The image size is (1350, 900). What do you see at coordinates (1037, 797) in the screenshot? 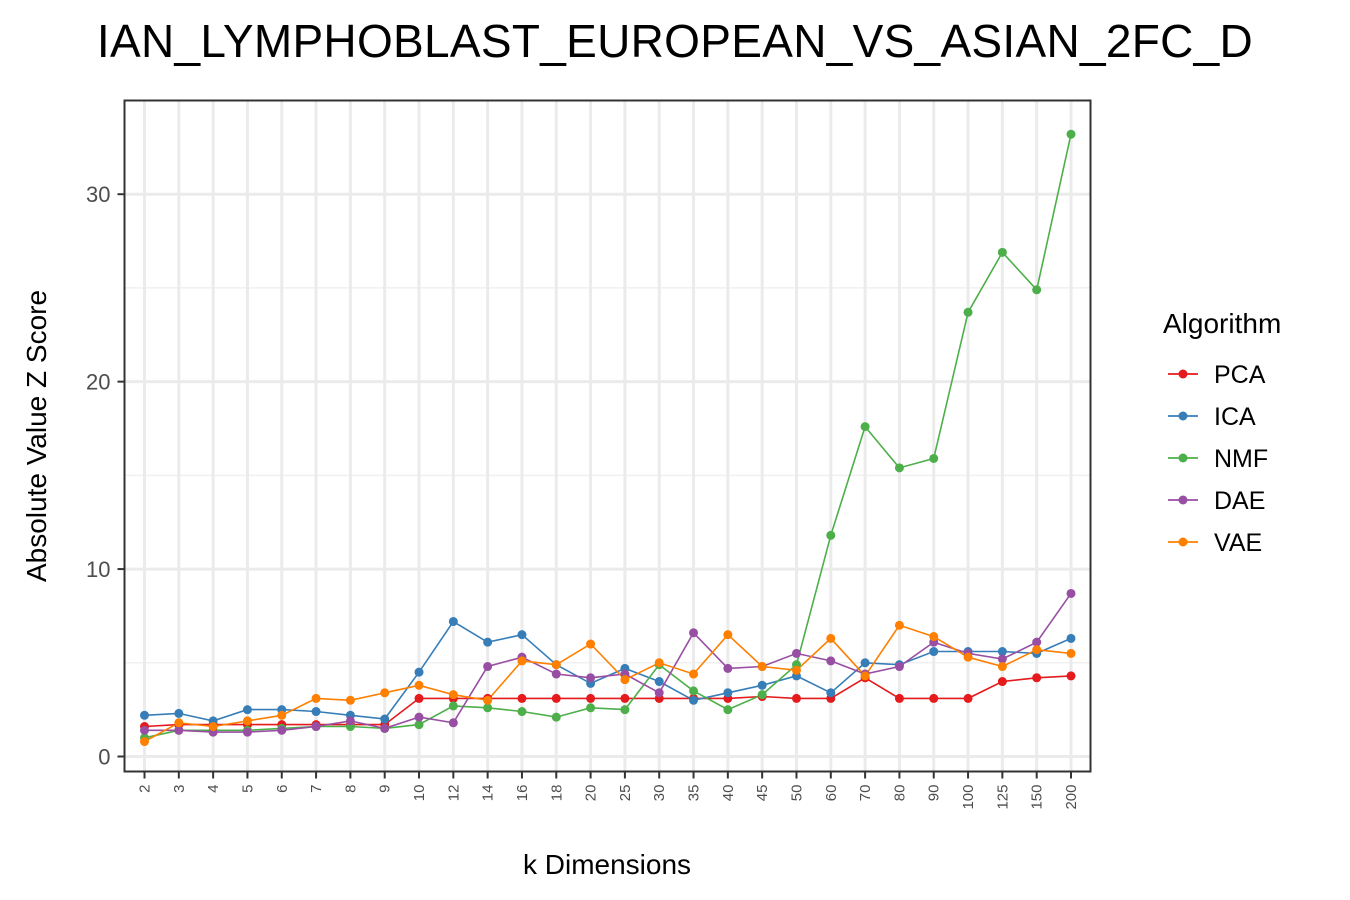
I see `x-tick-label: 150` at bounding box center [1037, 797].